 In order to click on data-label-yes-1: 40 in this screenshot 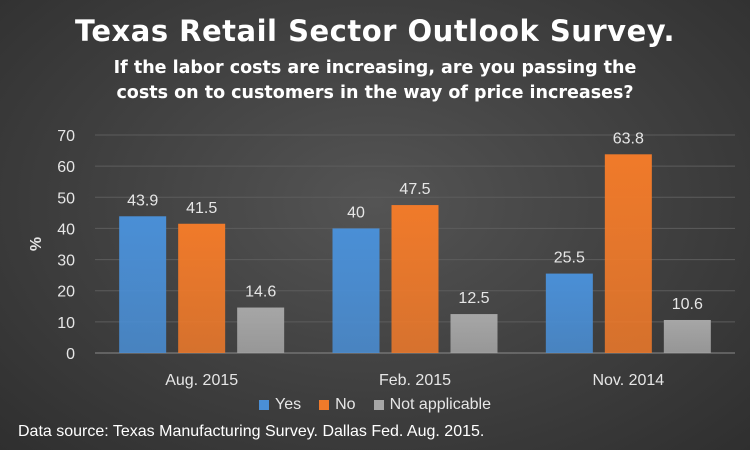, I will do `click(356, 212)`.